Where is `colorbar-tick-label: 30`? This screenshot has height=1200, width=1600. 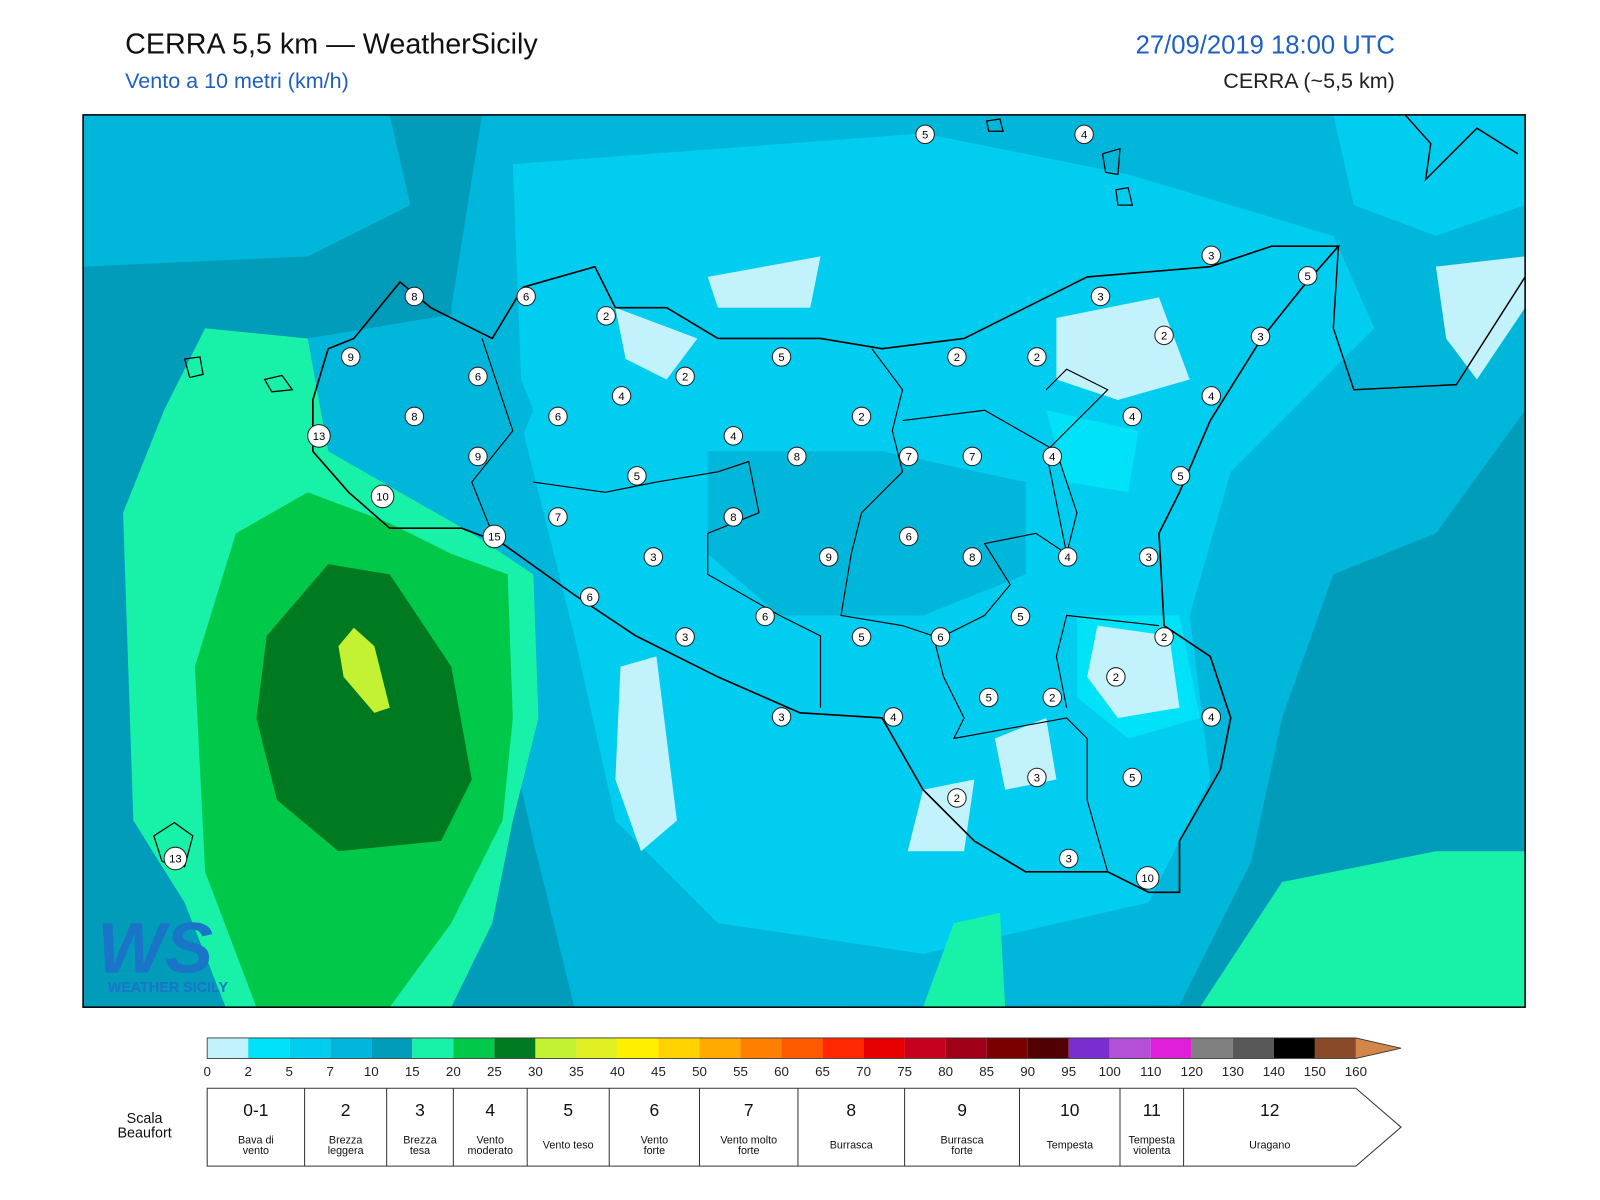 colorbar-tick-label: 30 is located at coordinates (535, 1071).